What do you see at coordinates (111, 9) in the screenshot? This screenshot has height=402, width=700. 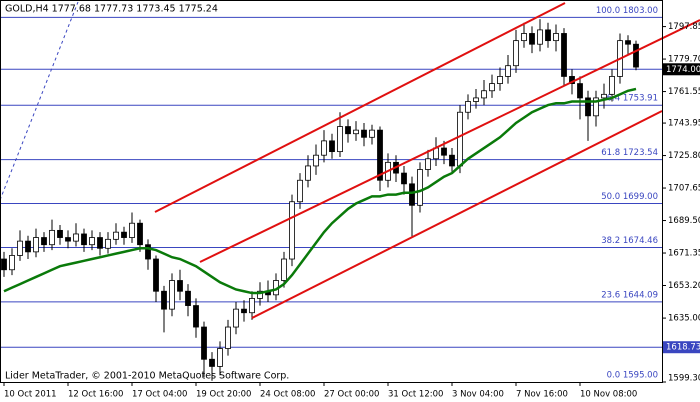 I see `chart-title: GOLD,H4 1777.68 1777.73 1773.45 1775.24` at bounding box center [111, 9].